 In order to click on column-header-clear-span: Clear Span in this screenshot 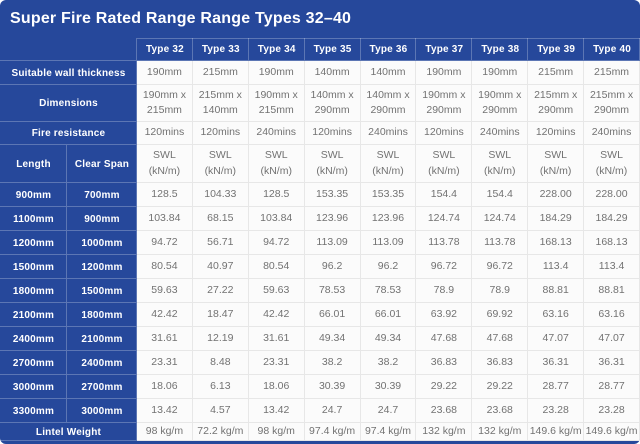, I will do `click(102, 164)`.